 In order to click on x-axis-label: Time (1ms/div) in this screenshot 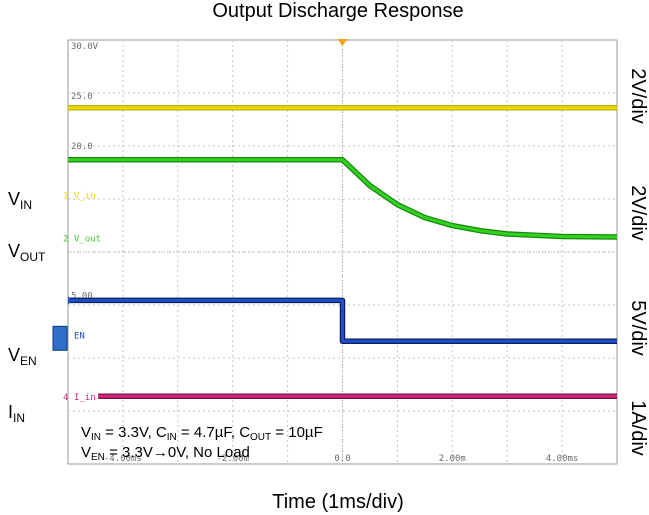, I will do `click(337, 502)`.